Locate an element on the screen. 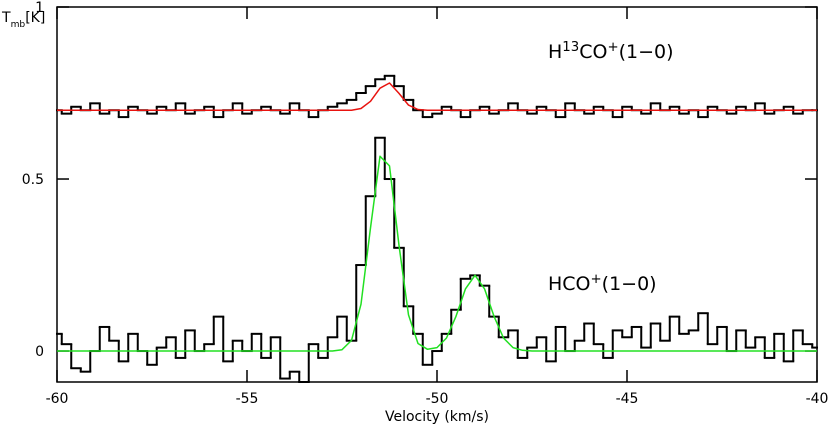 Image resolution: width=830 pixels, height=430 pixels. x-tick-label: -40 is located at coordinates (817, 399).